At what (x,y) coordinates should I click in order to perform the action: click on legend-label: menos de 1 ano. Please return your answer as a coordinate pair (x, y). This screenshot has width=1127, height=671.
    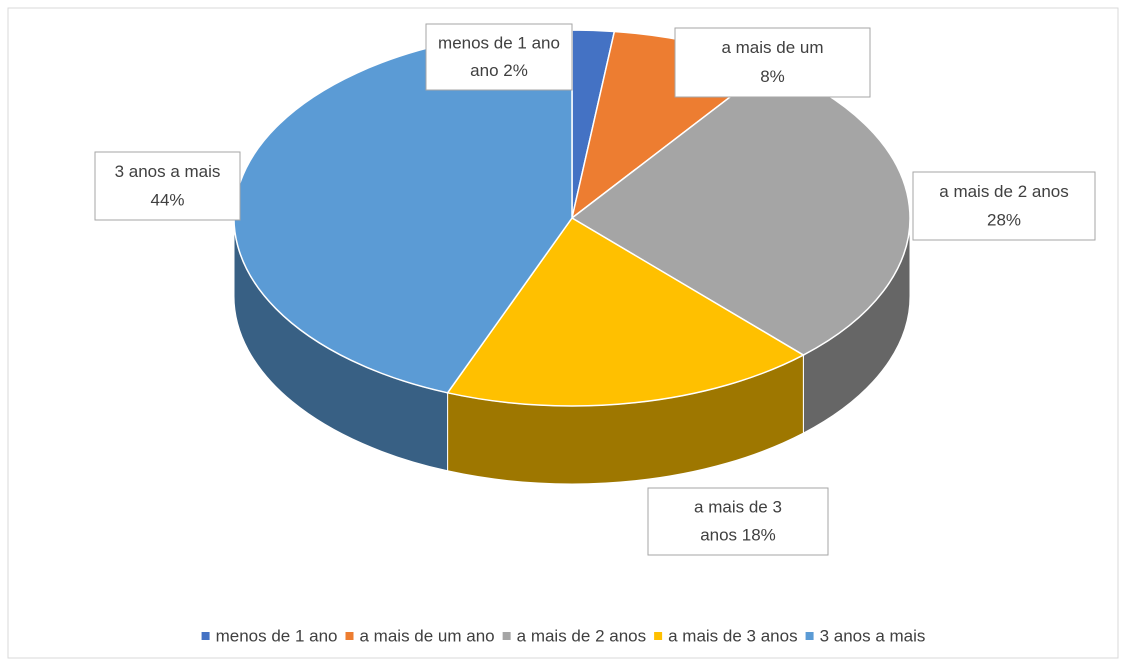
    Looking at the image, I should click on (277, 635).